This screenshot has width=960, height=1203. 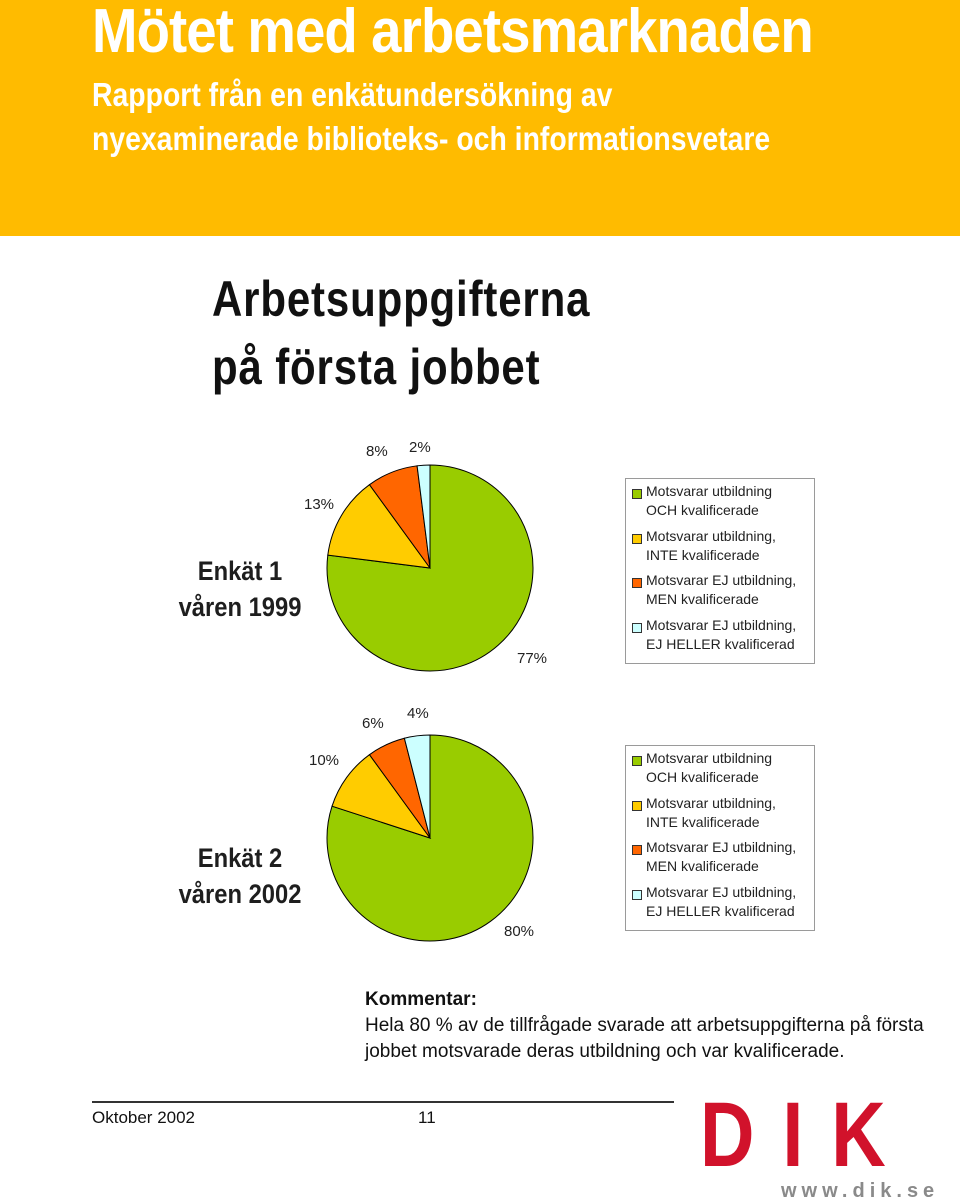 What do you see at coordinates (519, 931) in the screenshot?
I see `pie2-slice-och-label: 80%` at bounding box center [519, 931].